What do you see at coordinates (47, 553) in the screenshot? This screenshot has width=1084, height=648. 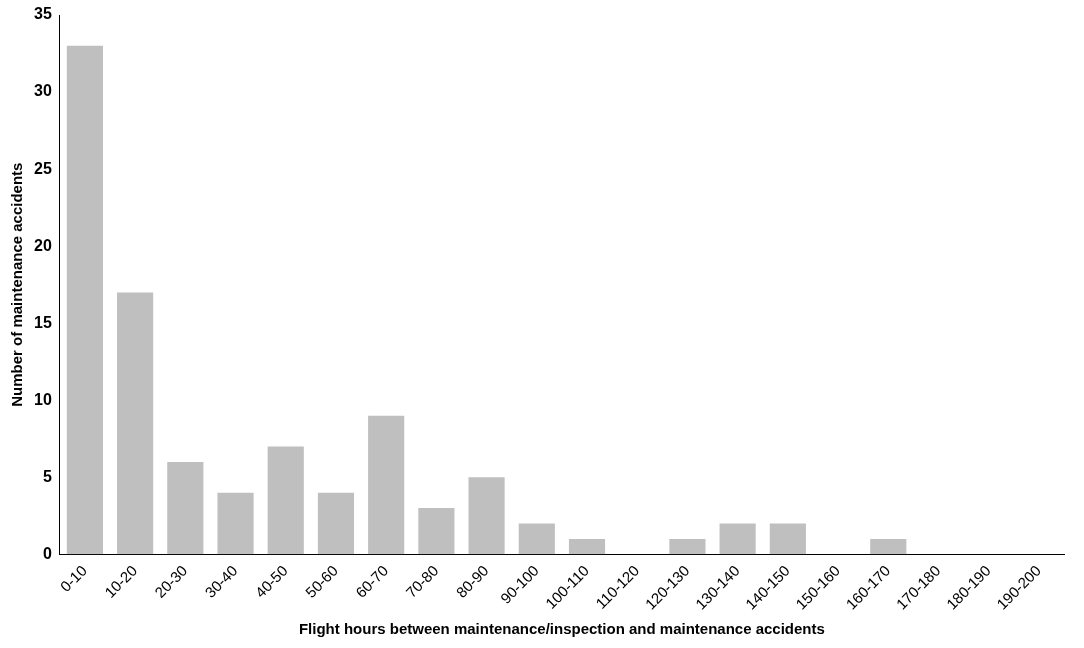 I see `y-tick-label: 0` at bounding box center [47, 553].